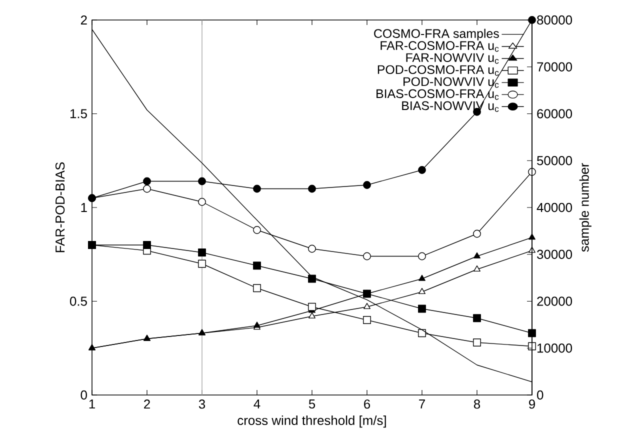 This screenshot has width=637, height=447. I want to click on x-tick-label: 1, so click(92, 404).